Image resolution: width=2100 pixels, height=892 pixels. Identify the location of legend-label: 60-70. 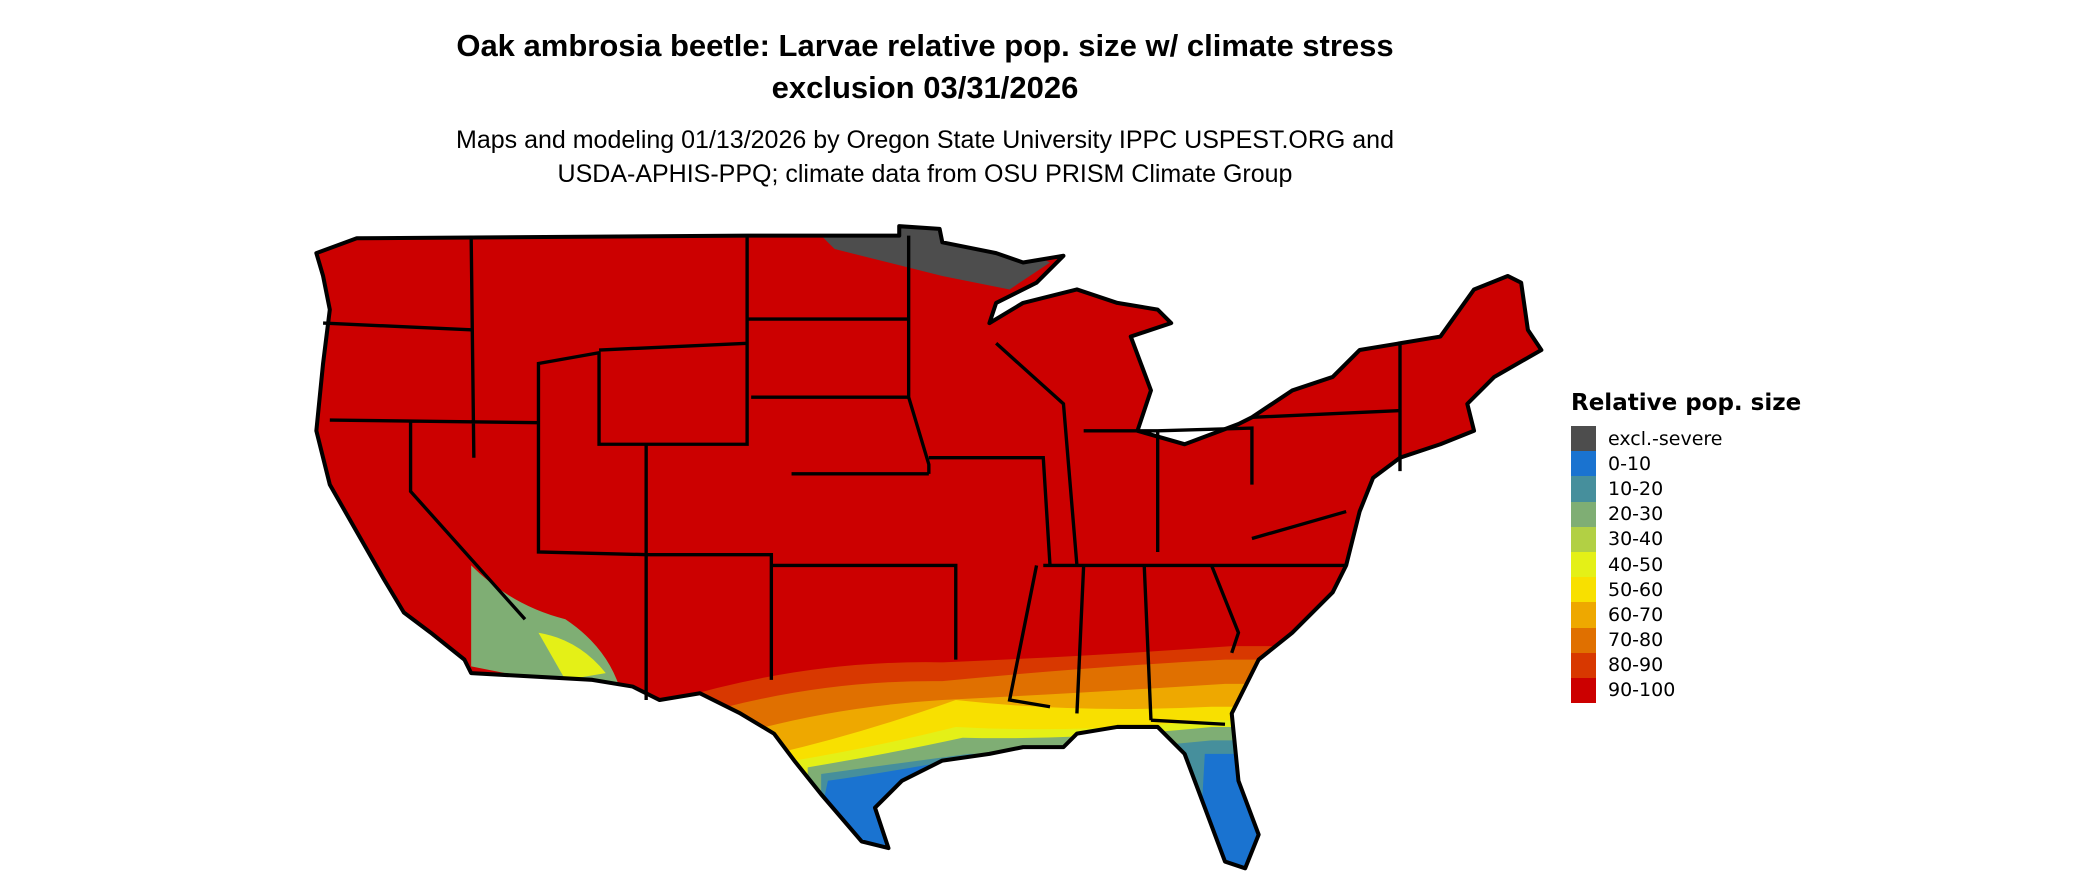
(1636, 614).